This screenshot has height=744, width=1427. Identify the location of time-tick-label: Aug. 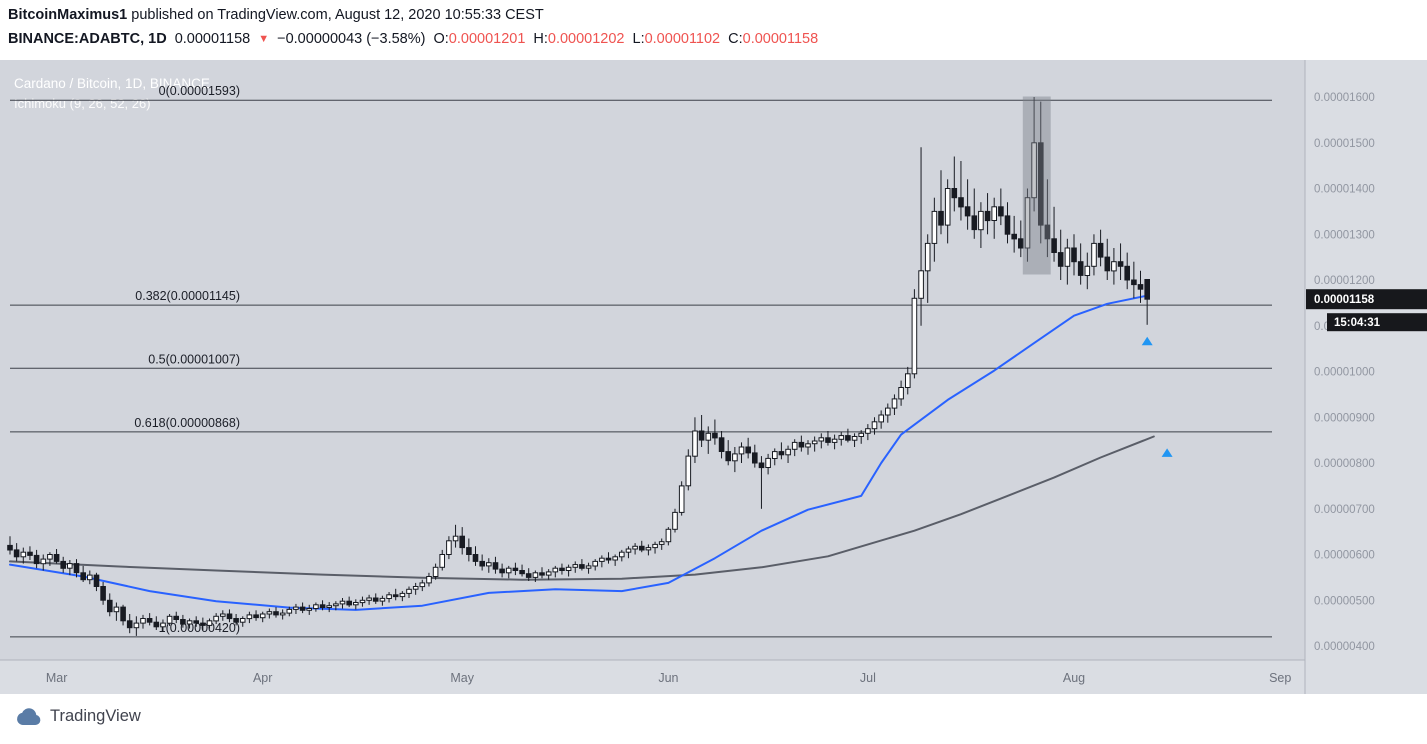
(1074, 678).